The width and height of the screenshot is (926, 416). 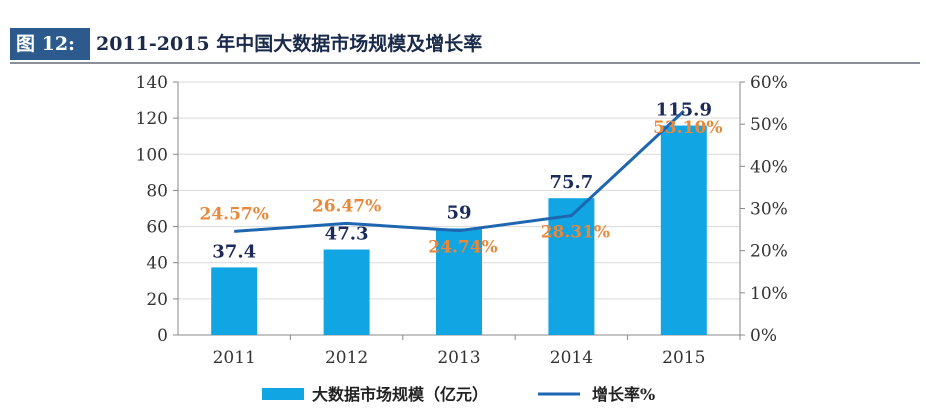 I want to click on growth-line, so click(x=459, y=171).